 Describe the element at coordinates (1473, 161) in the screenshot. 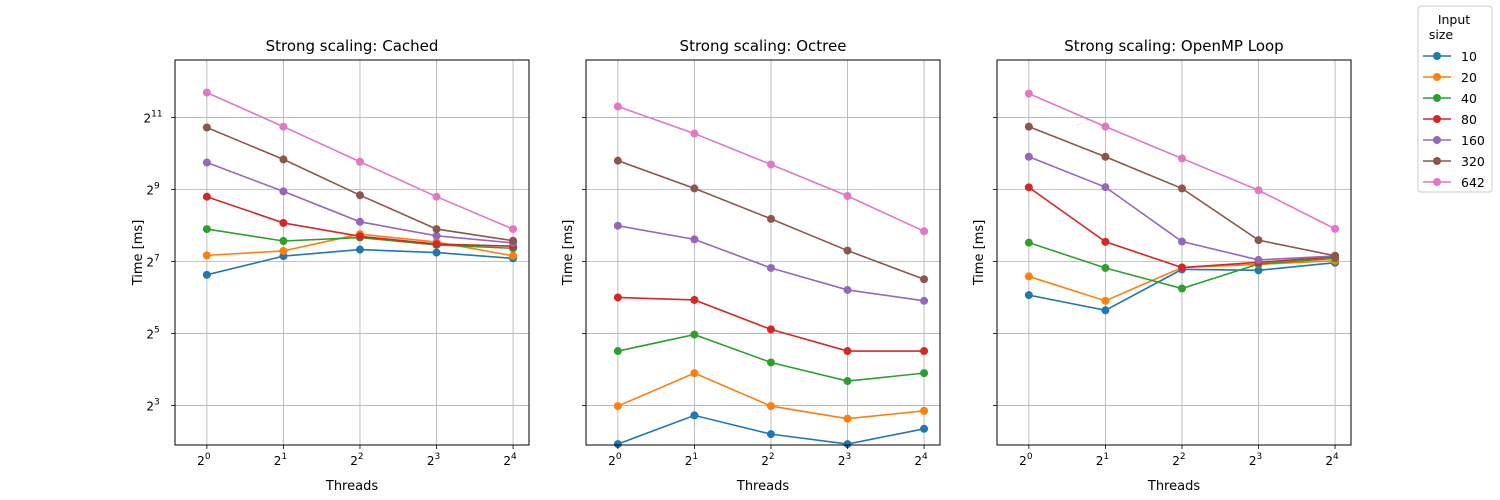

I see `legend-entry-label: 320` at that location.